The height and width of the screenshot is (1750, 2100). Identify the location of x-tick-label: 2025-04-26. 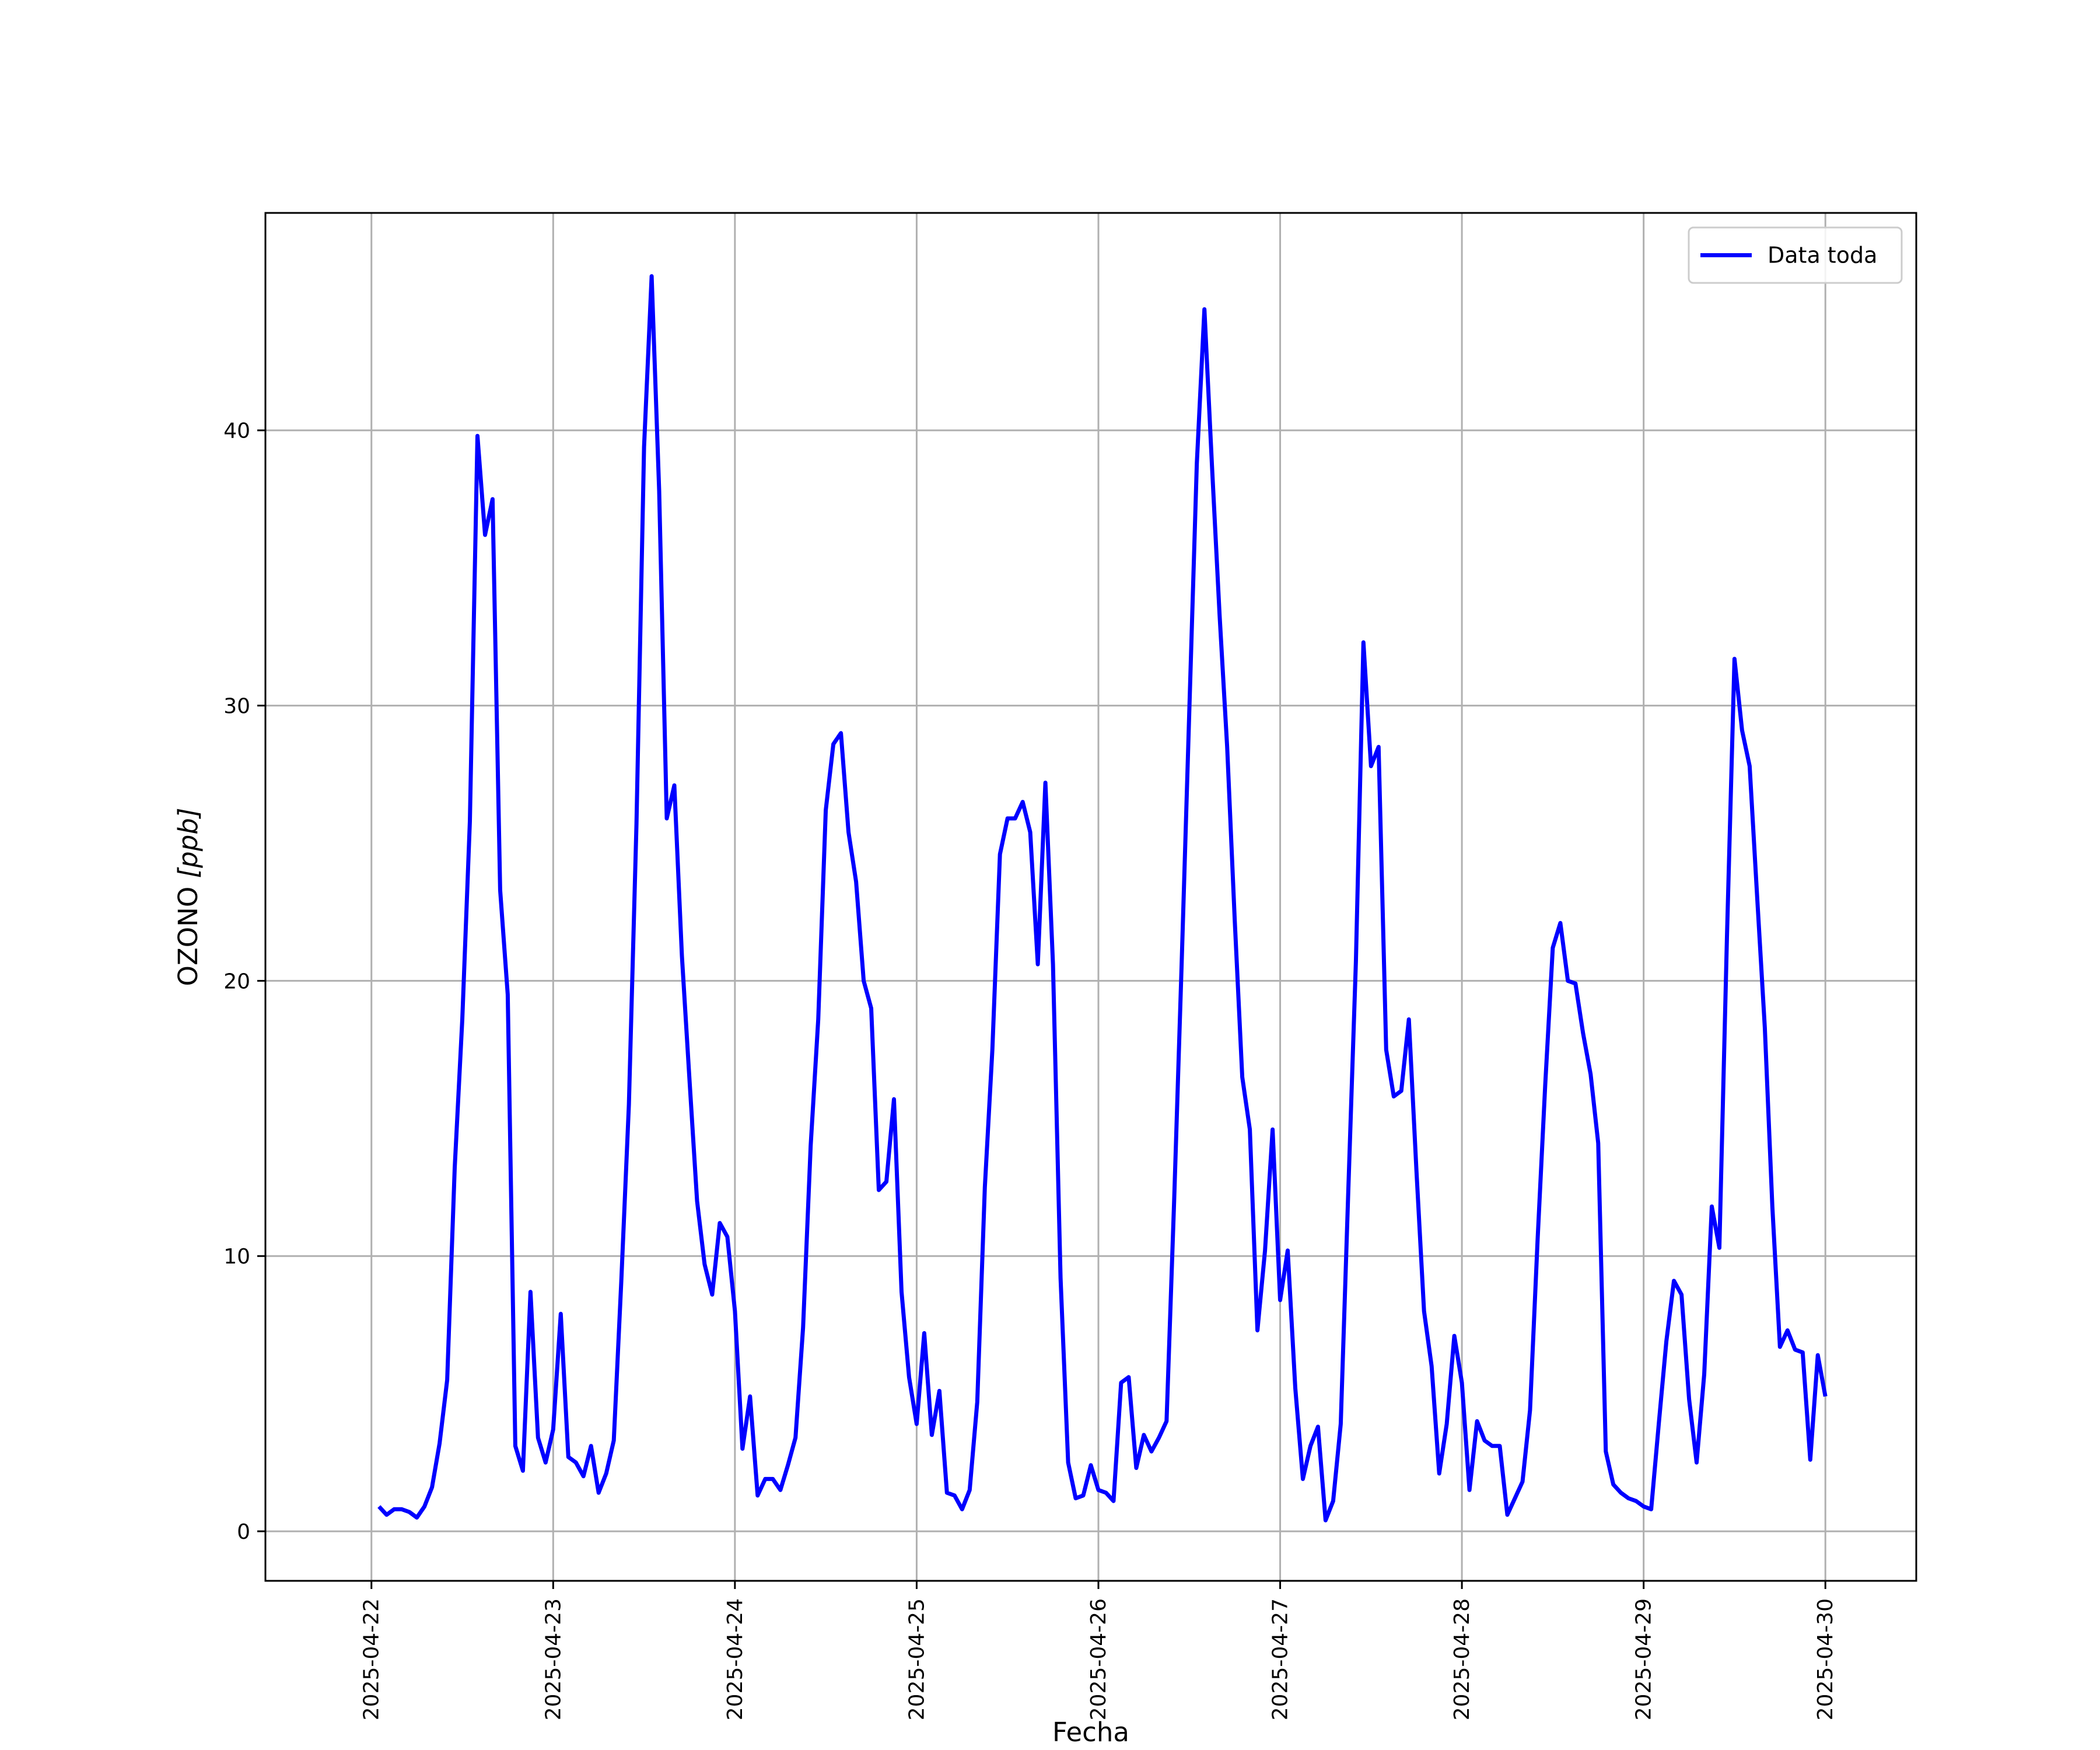
(1099, 1659).